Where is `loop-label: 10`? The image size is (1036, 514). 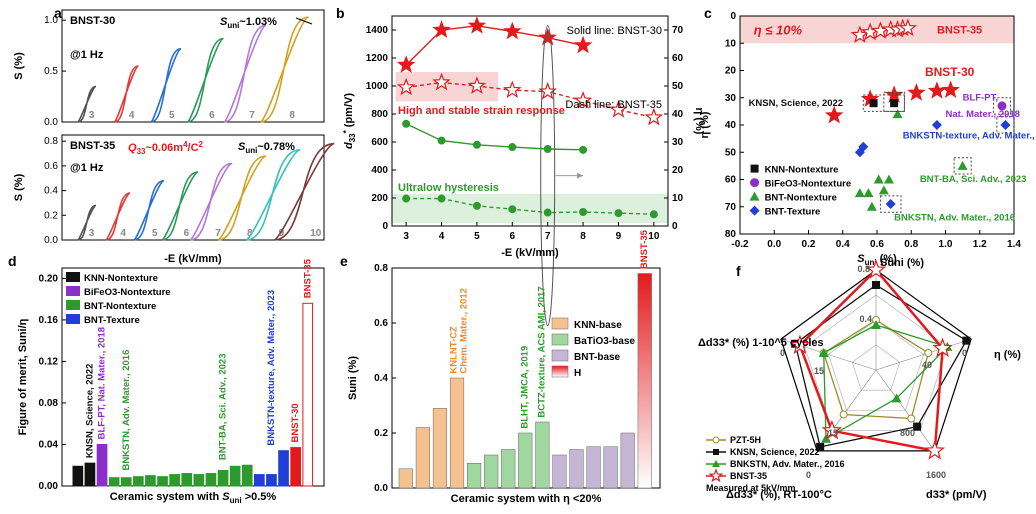
loop-label: 10 is located at coordinates (316, 233).